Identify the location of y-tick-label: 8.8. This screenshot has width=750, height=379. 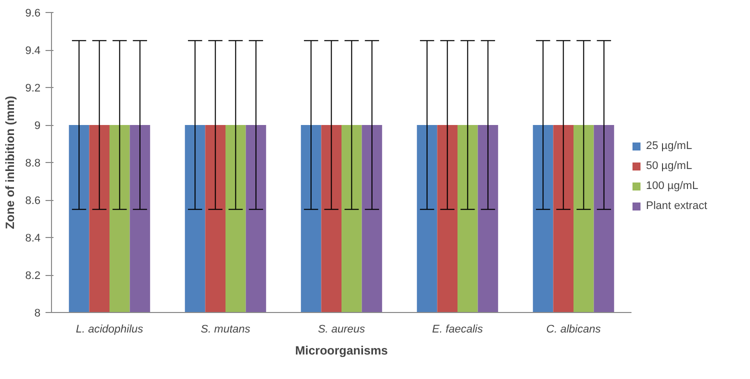
(33, 164).